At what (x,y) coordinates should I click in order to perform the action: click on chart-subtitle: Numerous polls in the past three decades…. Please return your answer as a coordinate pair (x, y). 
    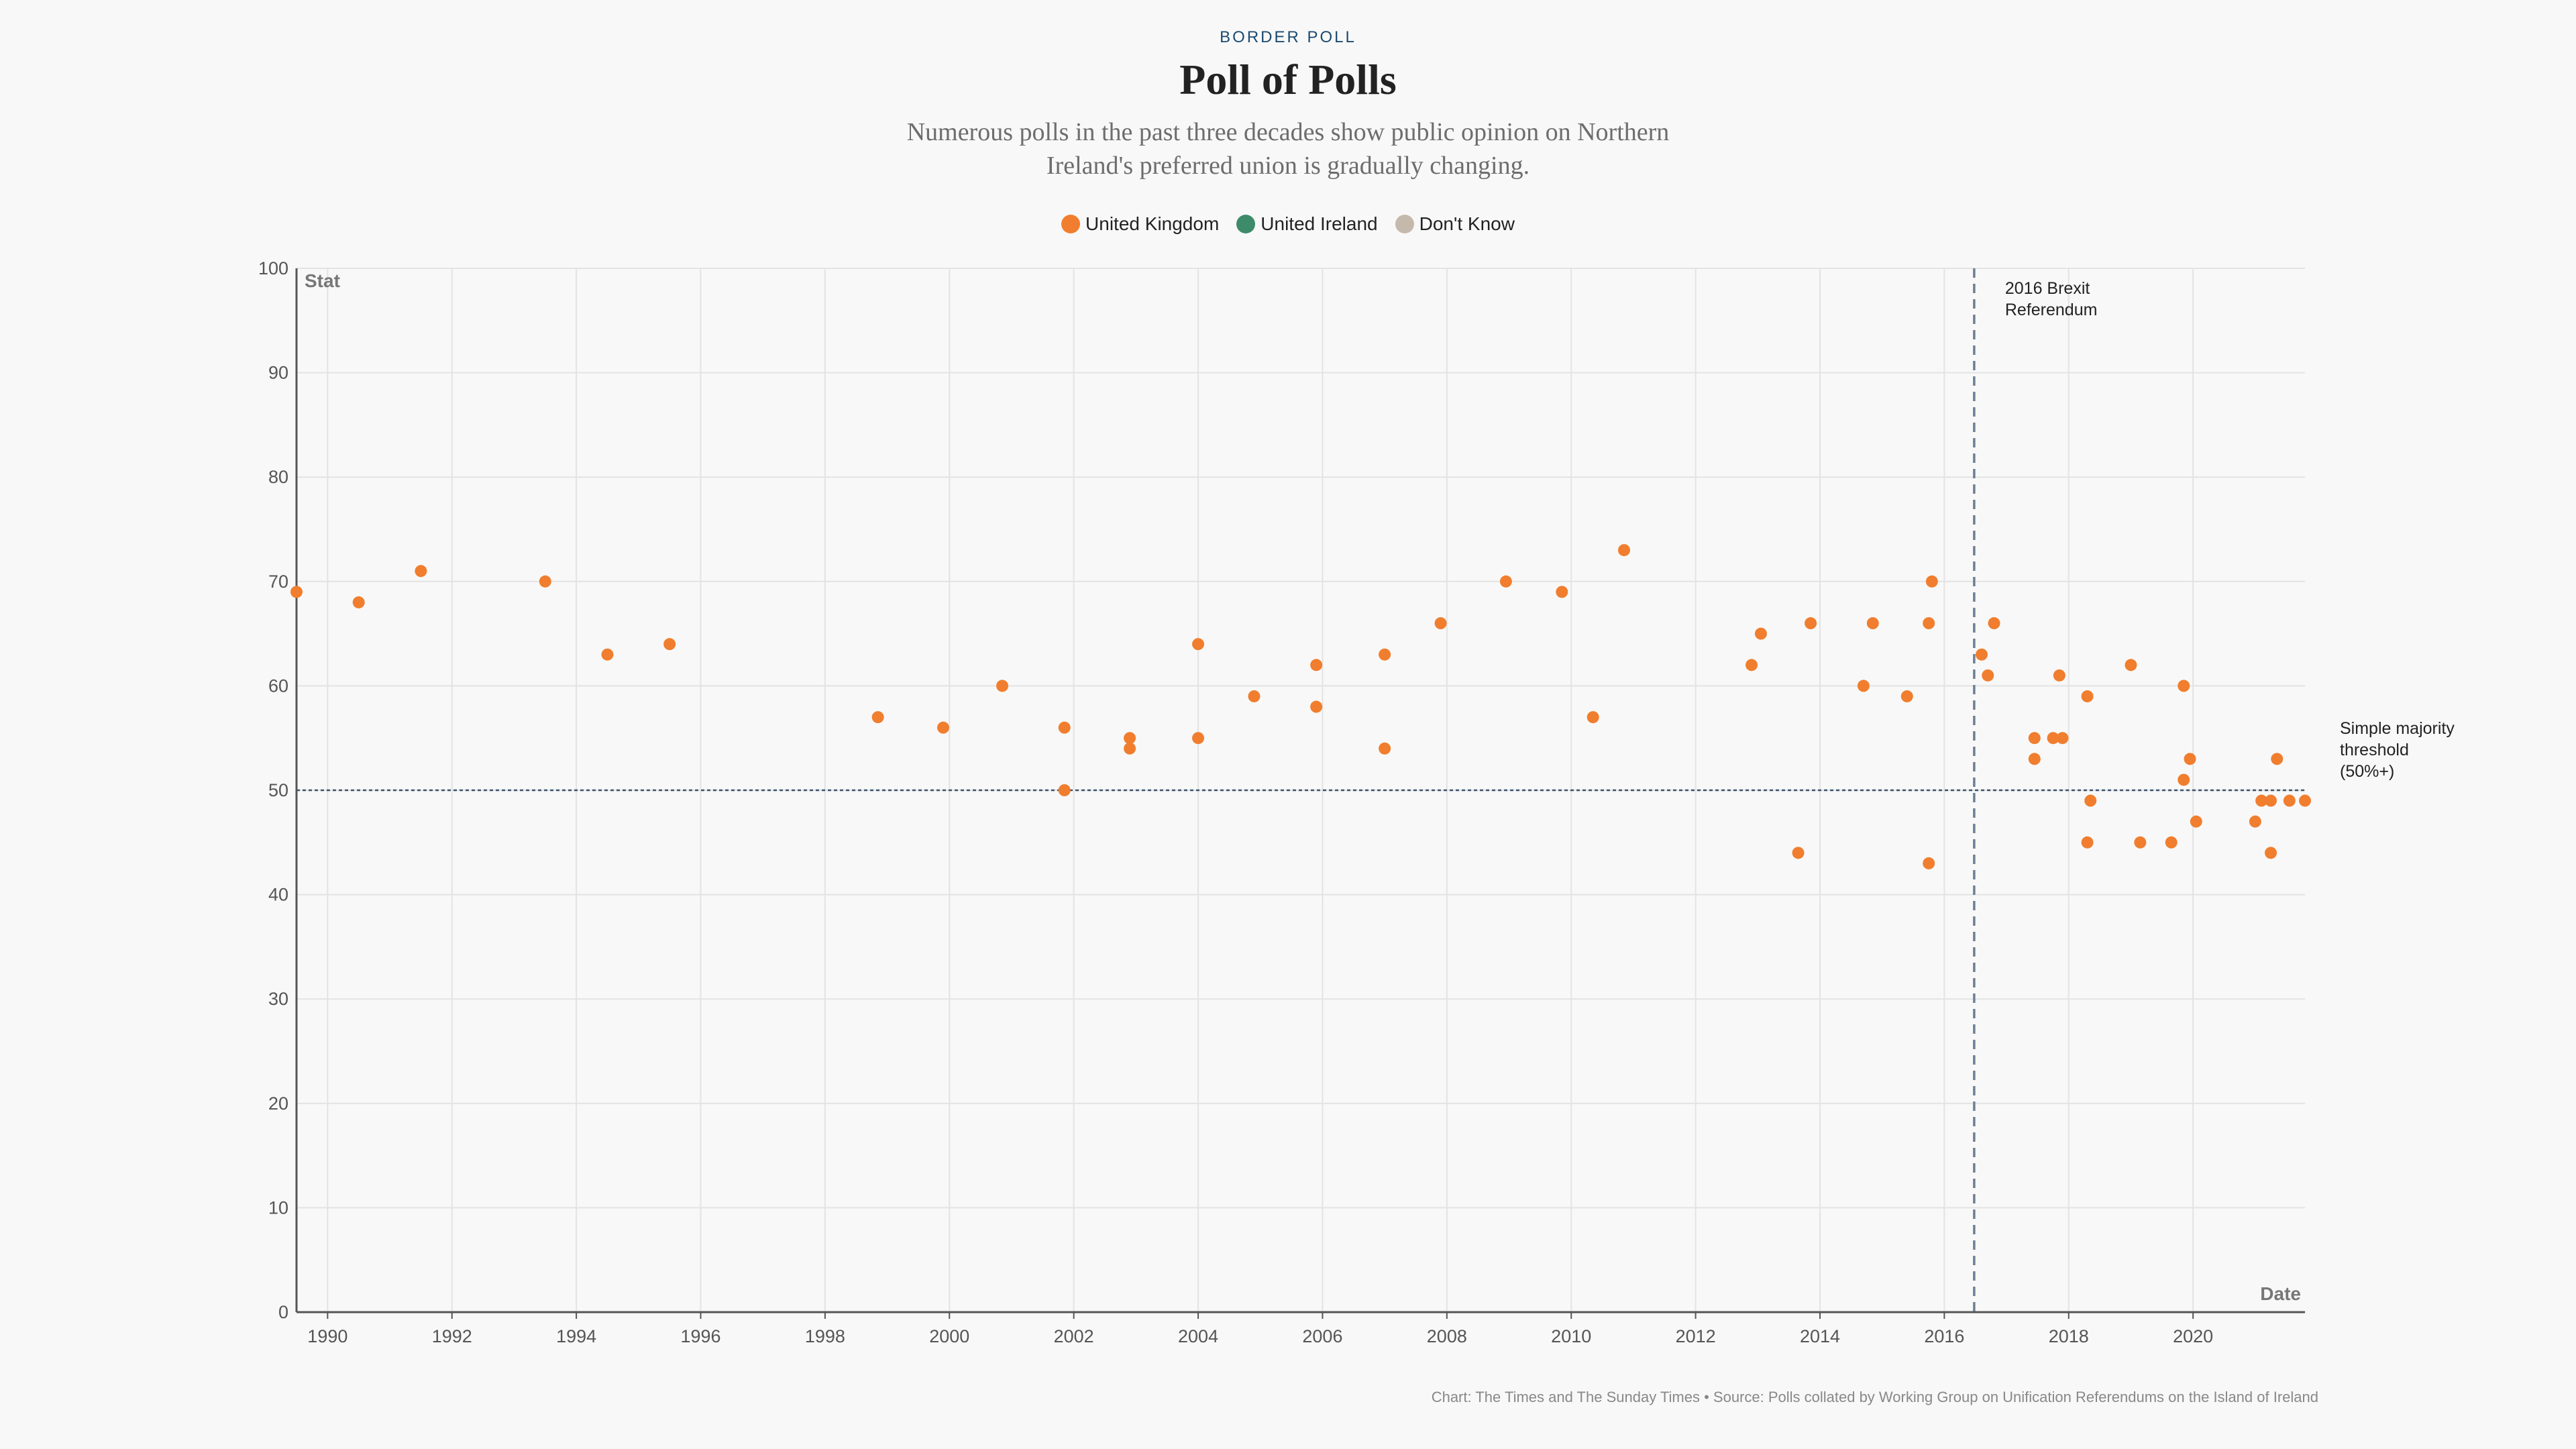
    Looking at the image, I should click on (1288, 149).